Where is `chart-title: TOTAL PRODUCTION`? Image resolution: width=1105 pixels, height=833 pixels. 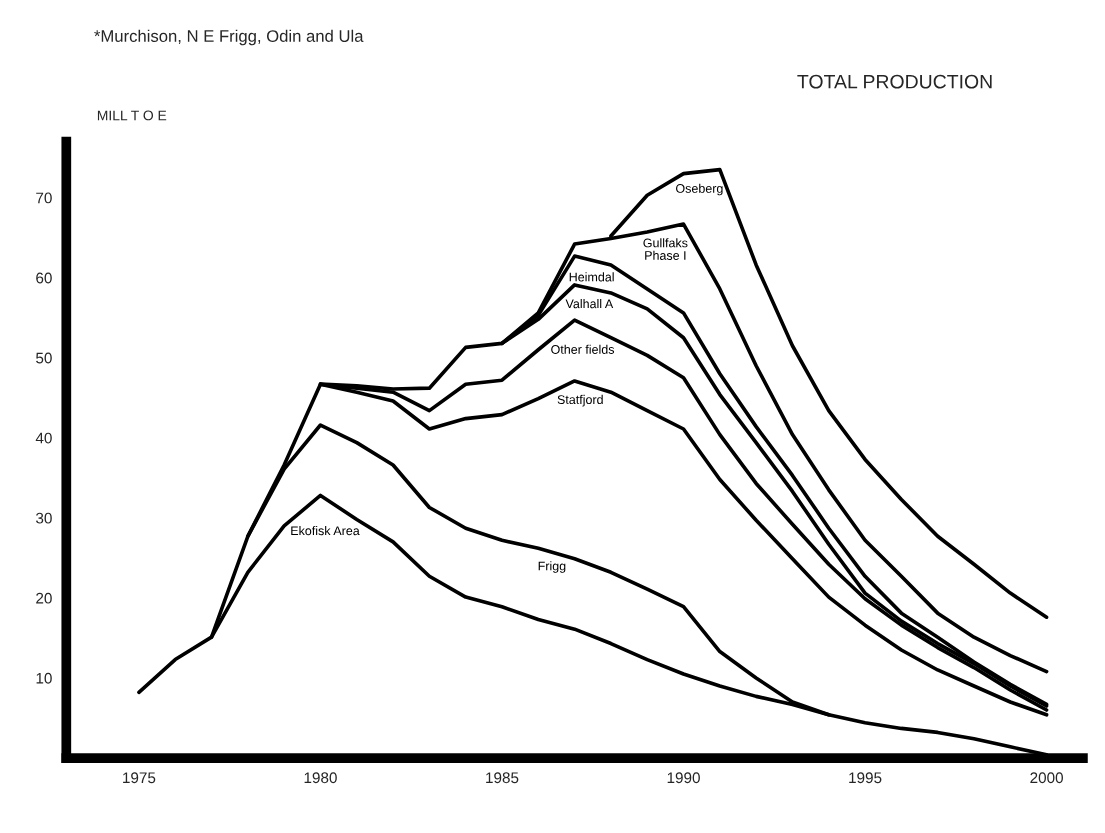 chart-title: TOTAL PRODUCTION is located at coordinates (894, 81).